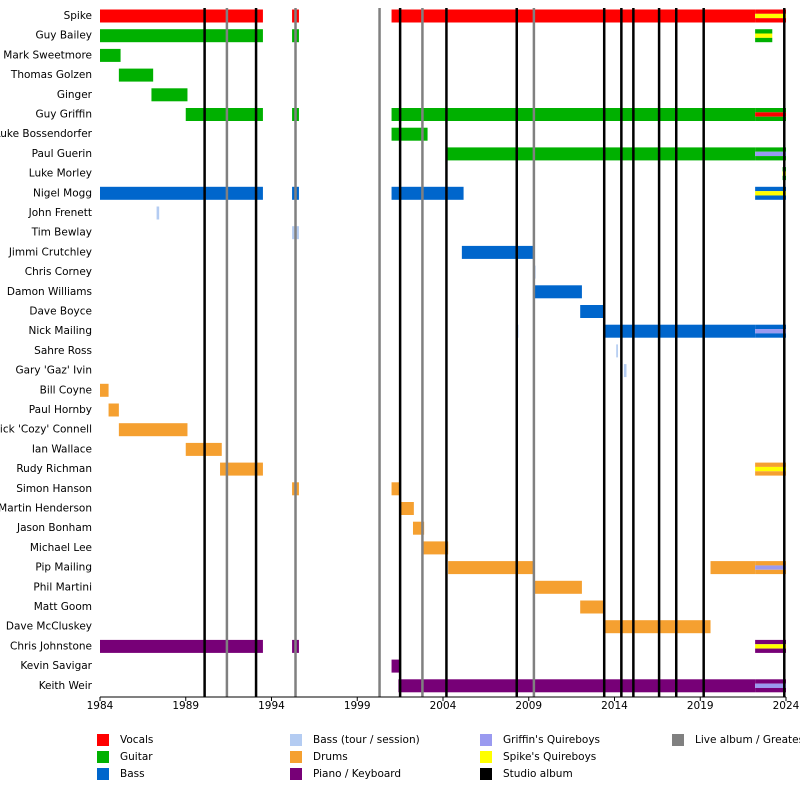 This screenshot has height=790, width=800. What do you see at coordinates (66, 390) in the screenshot?
I see `member-name: Bill Coyne` at bounding box center [66, 390].